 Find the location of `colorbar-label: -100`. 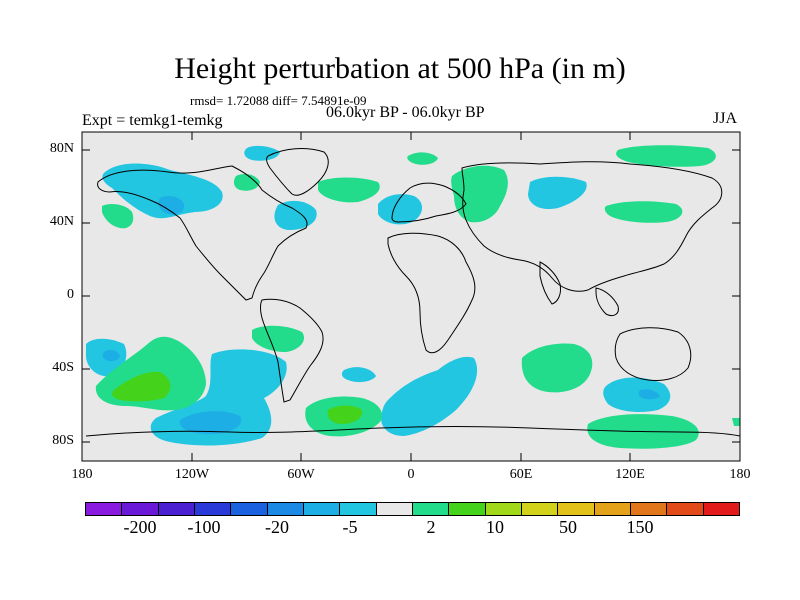

colorbar-label: -100 is located at coordinates (204, 527).